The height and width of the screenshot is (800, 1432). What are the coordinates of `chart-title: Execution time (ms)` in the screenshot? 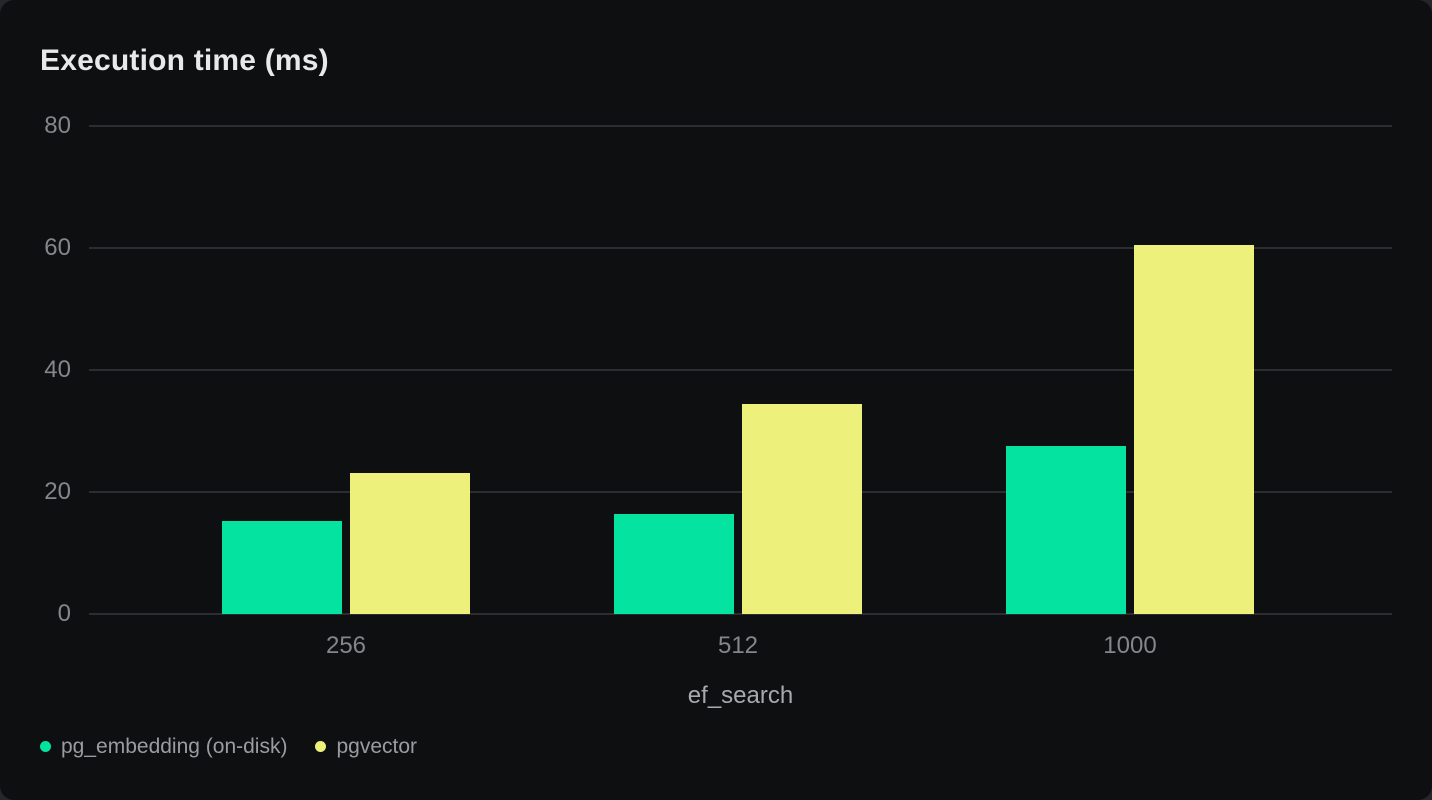 It's located at (184, 60).